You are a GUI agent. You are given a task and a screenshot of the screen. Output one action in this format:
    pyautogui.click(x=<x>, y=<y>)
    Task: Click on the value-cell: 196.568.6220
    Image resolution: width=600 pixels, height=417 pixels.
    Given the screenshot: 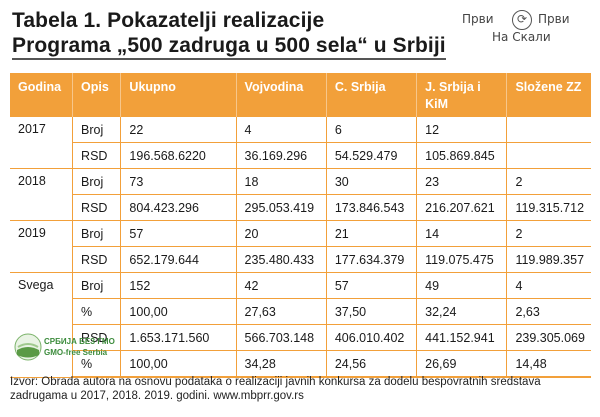 What is the action you would take?
    pyautogui.click(x=178, y=155)
    